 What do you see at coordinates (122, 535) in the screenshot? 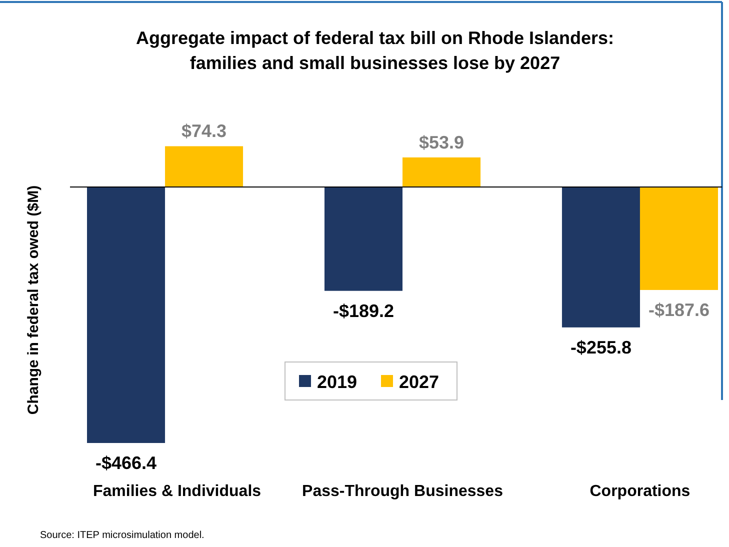
I see `source-note: Source: ITEP microsimulation model.` at bounding box center [122, 535].